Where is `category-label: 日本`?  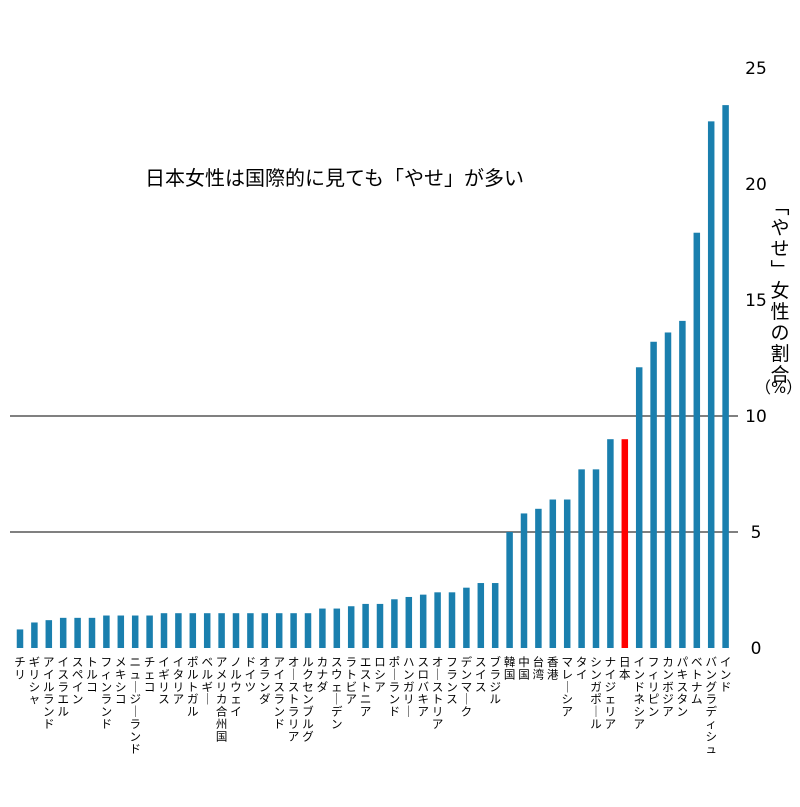 category-label: 日本 is located at coordinates (625, 668).